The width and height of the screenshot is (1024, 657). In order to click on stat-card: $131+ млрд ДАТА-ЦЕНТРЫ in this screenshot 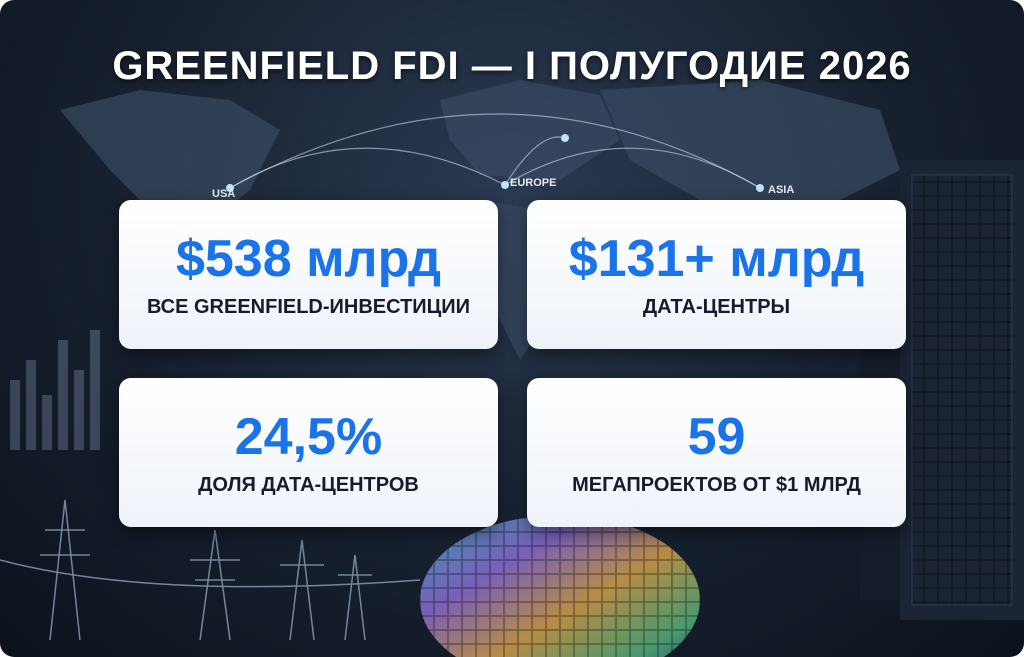, I will do `click(716, 274)`.